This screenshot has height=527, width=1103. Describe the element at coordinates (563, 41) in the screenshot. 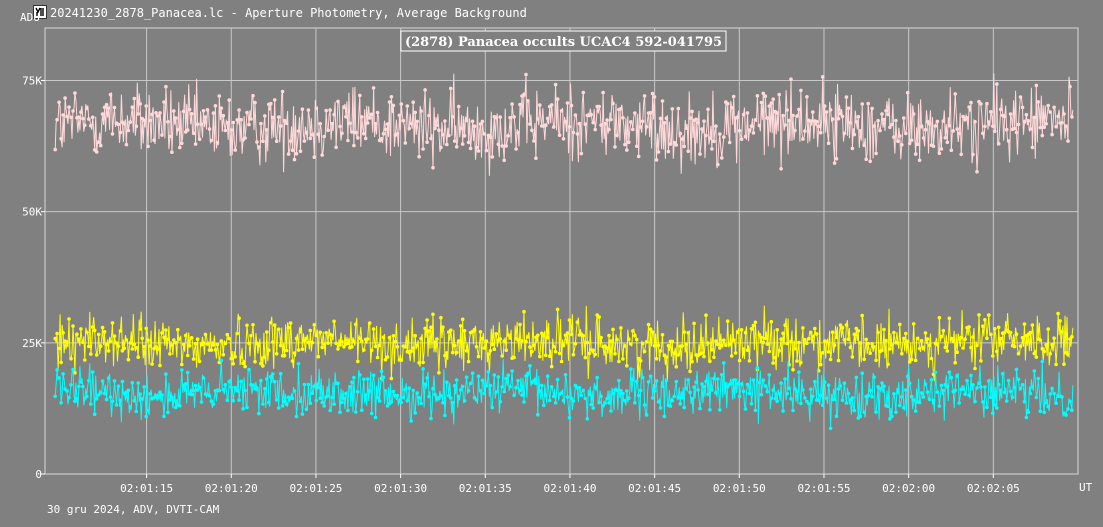

I see `chart-title: (2878) Panacea occults UCAC4 592-041795` at that location.